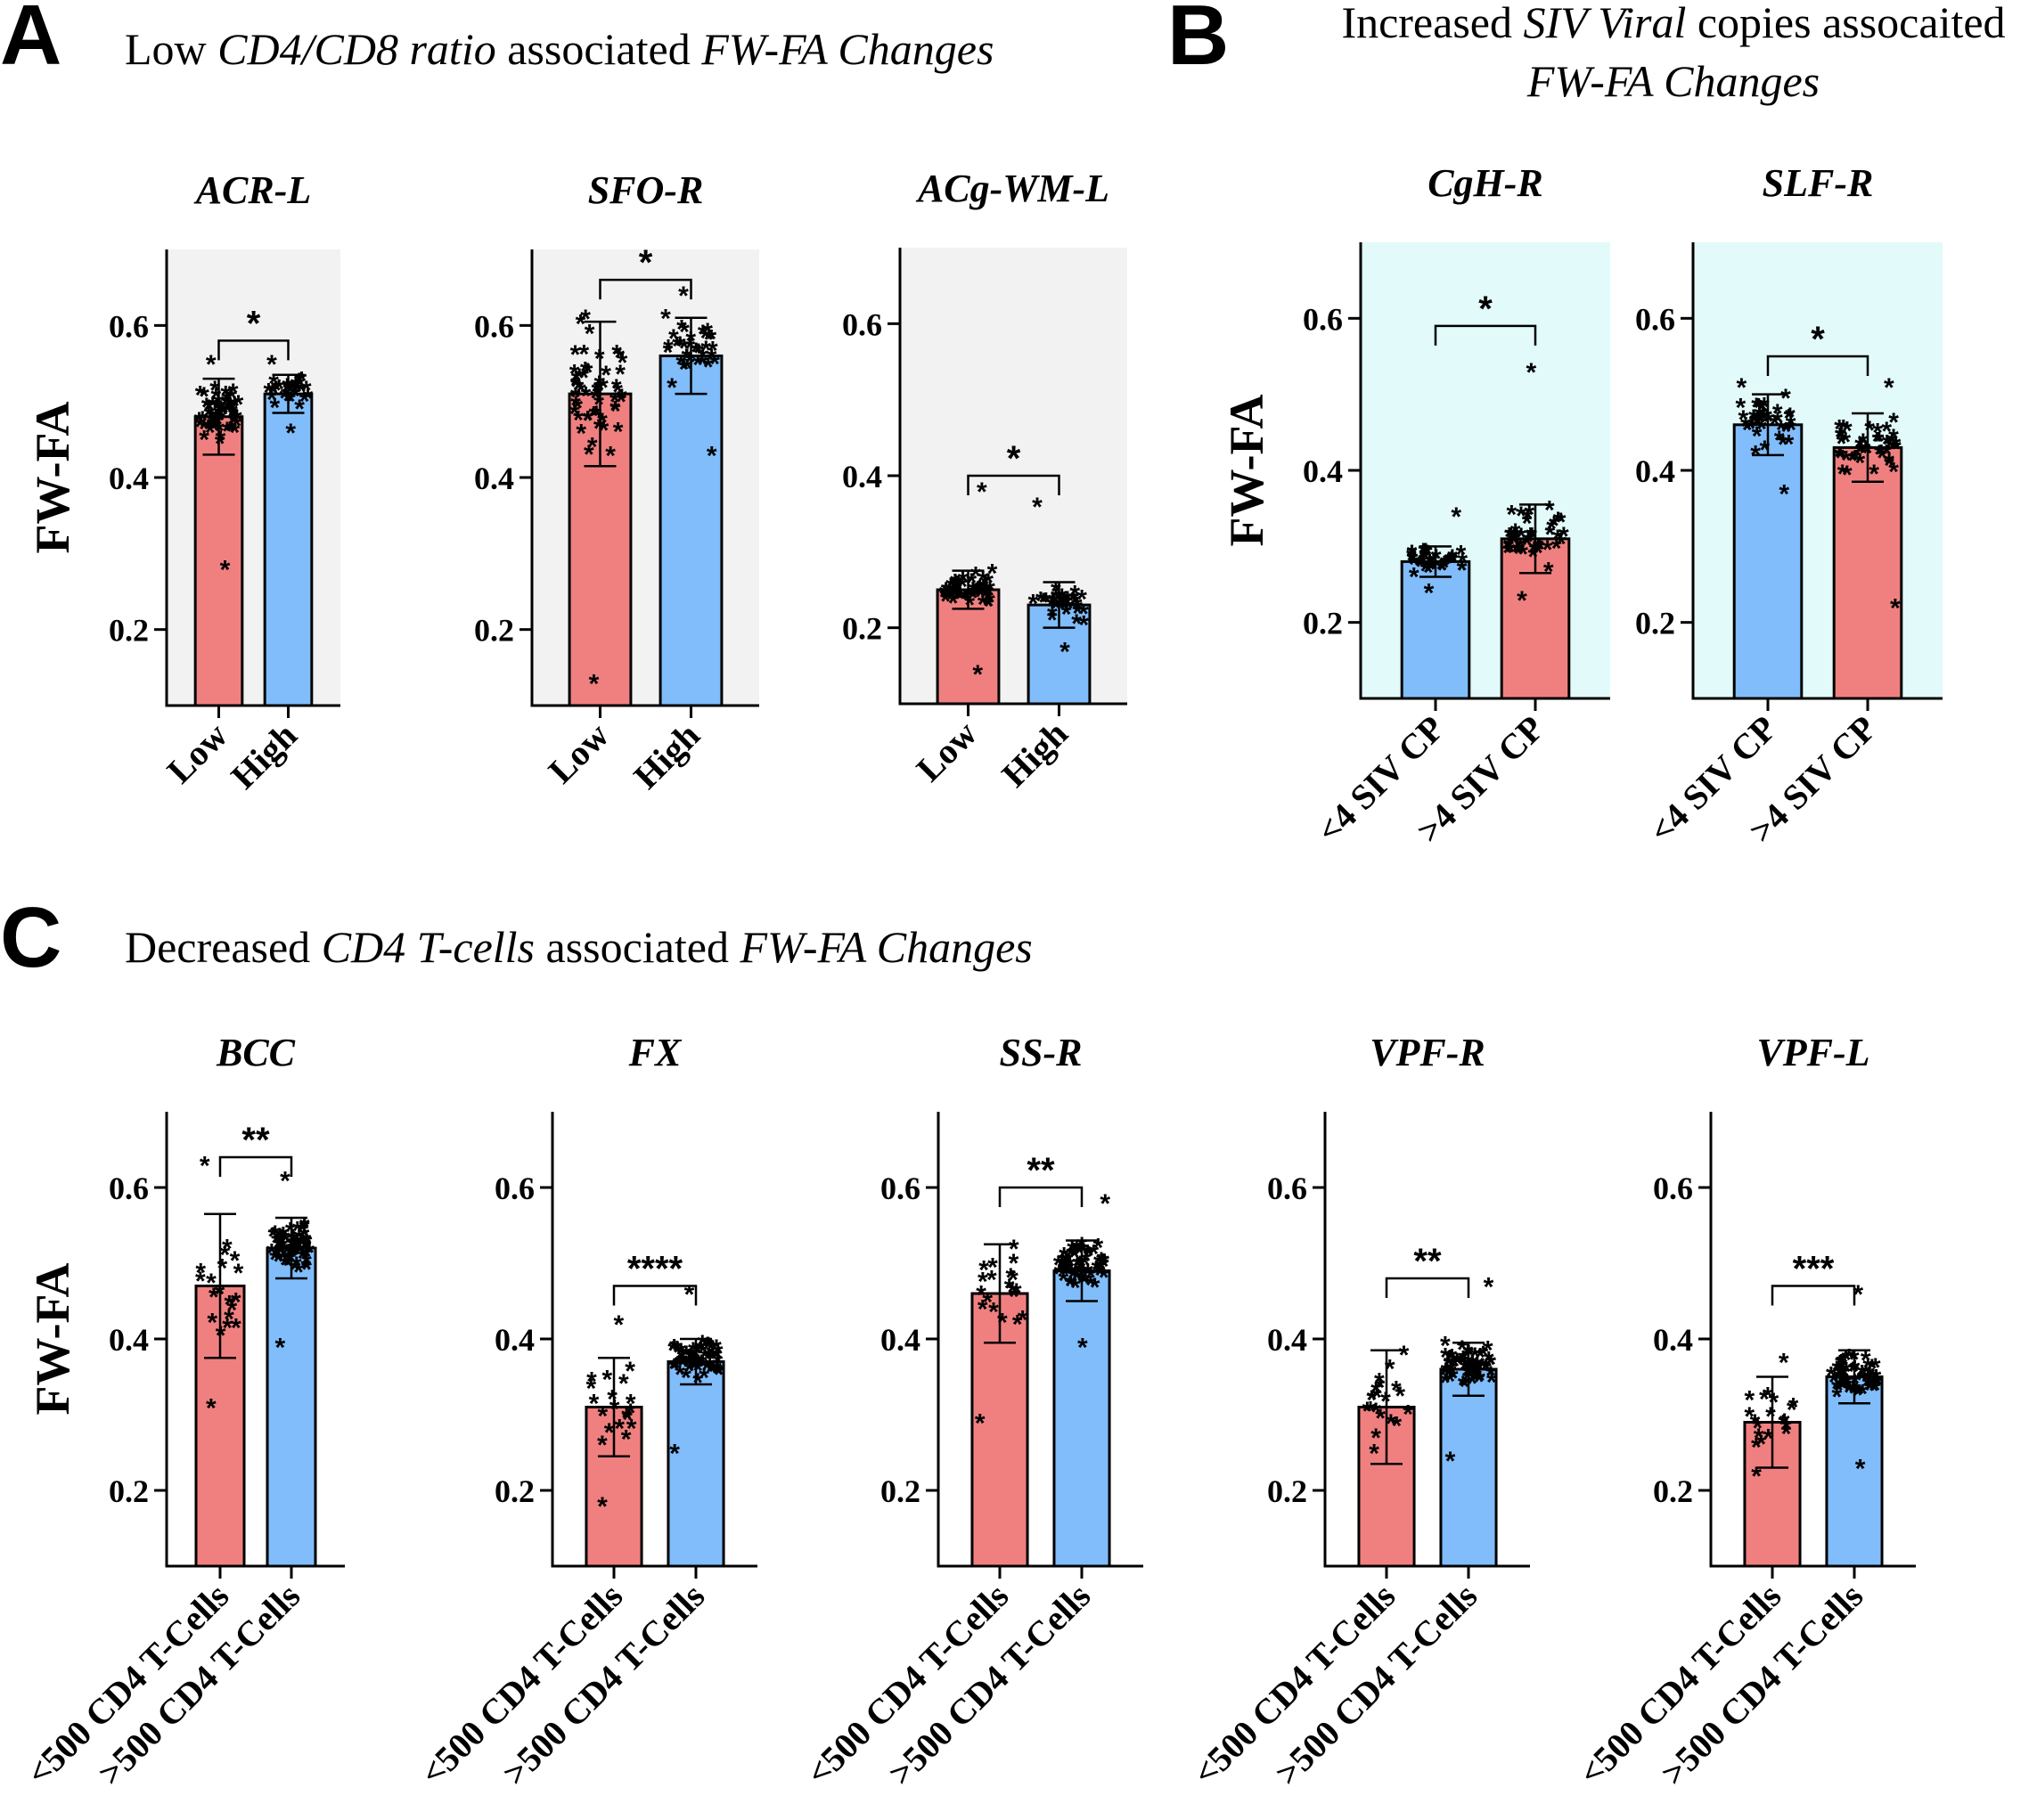  Describe the element at coordinates (223, 947) in the screenshot. I see `section-c-title-part: Decreased` at that location.